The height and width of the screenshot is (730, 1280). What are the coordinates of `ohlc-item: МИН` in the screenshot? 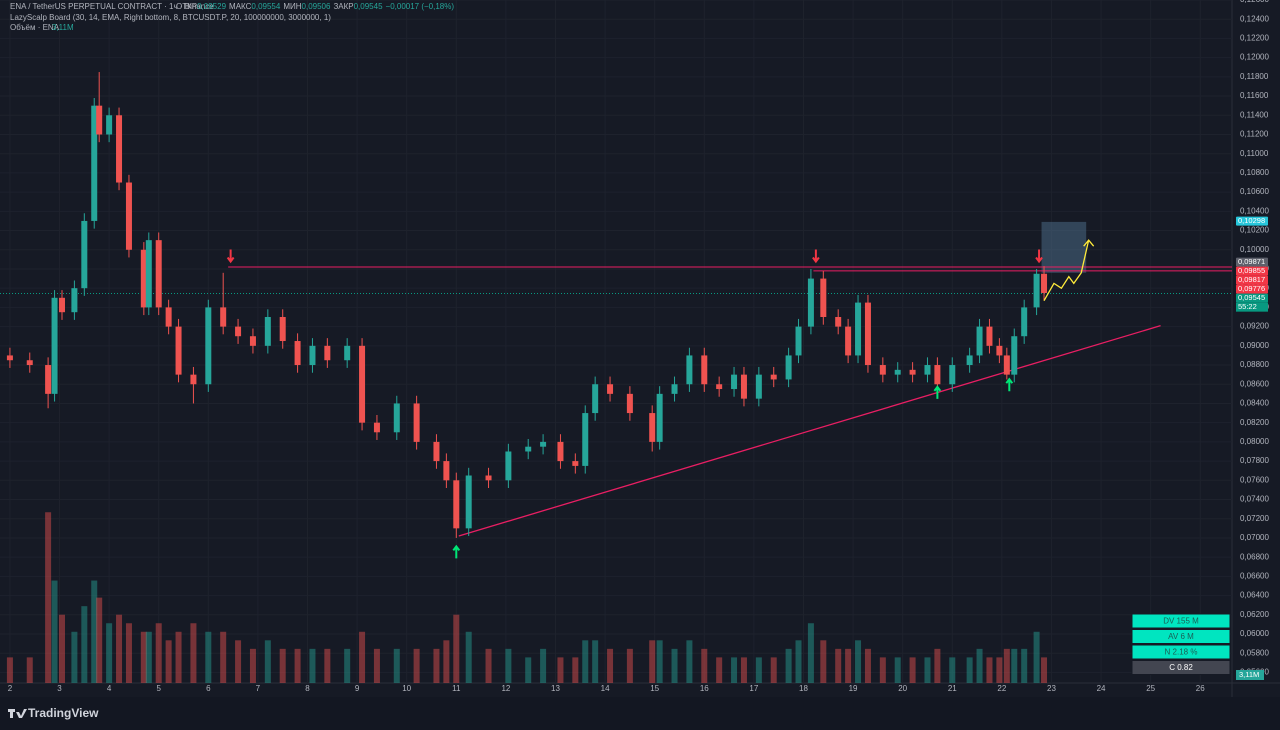 It's located at (292, 6).